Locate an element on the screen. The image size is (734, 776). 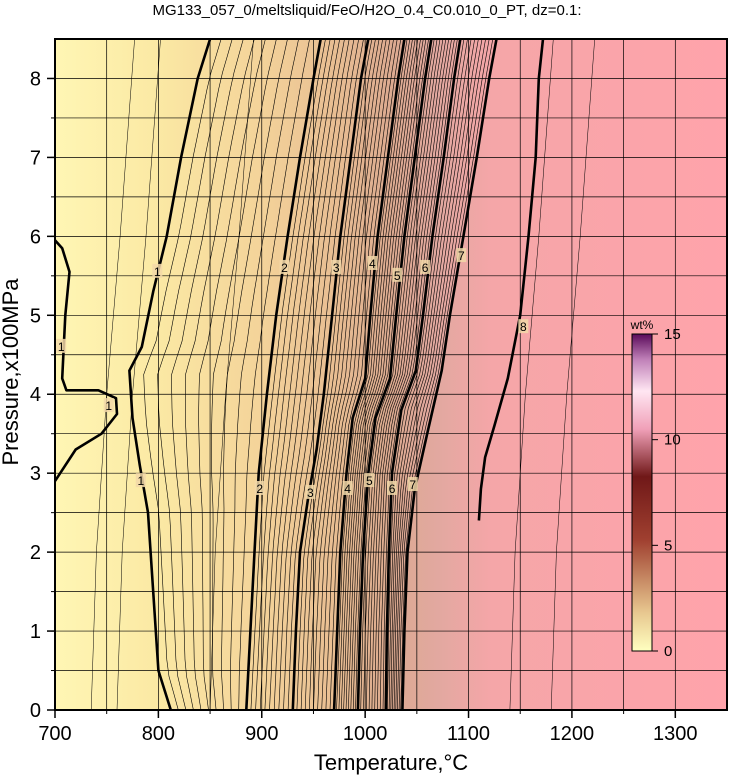
colorbar-gradient is located at coordinates (642, 492).